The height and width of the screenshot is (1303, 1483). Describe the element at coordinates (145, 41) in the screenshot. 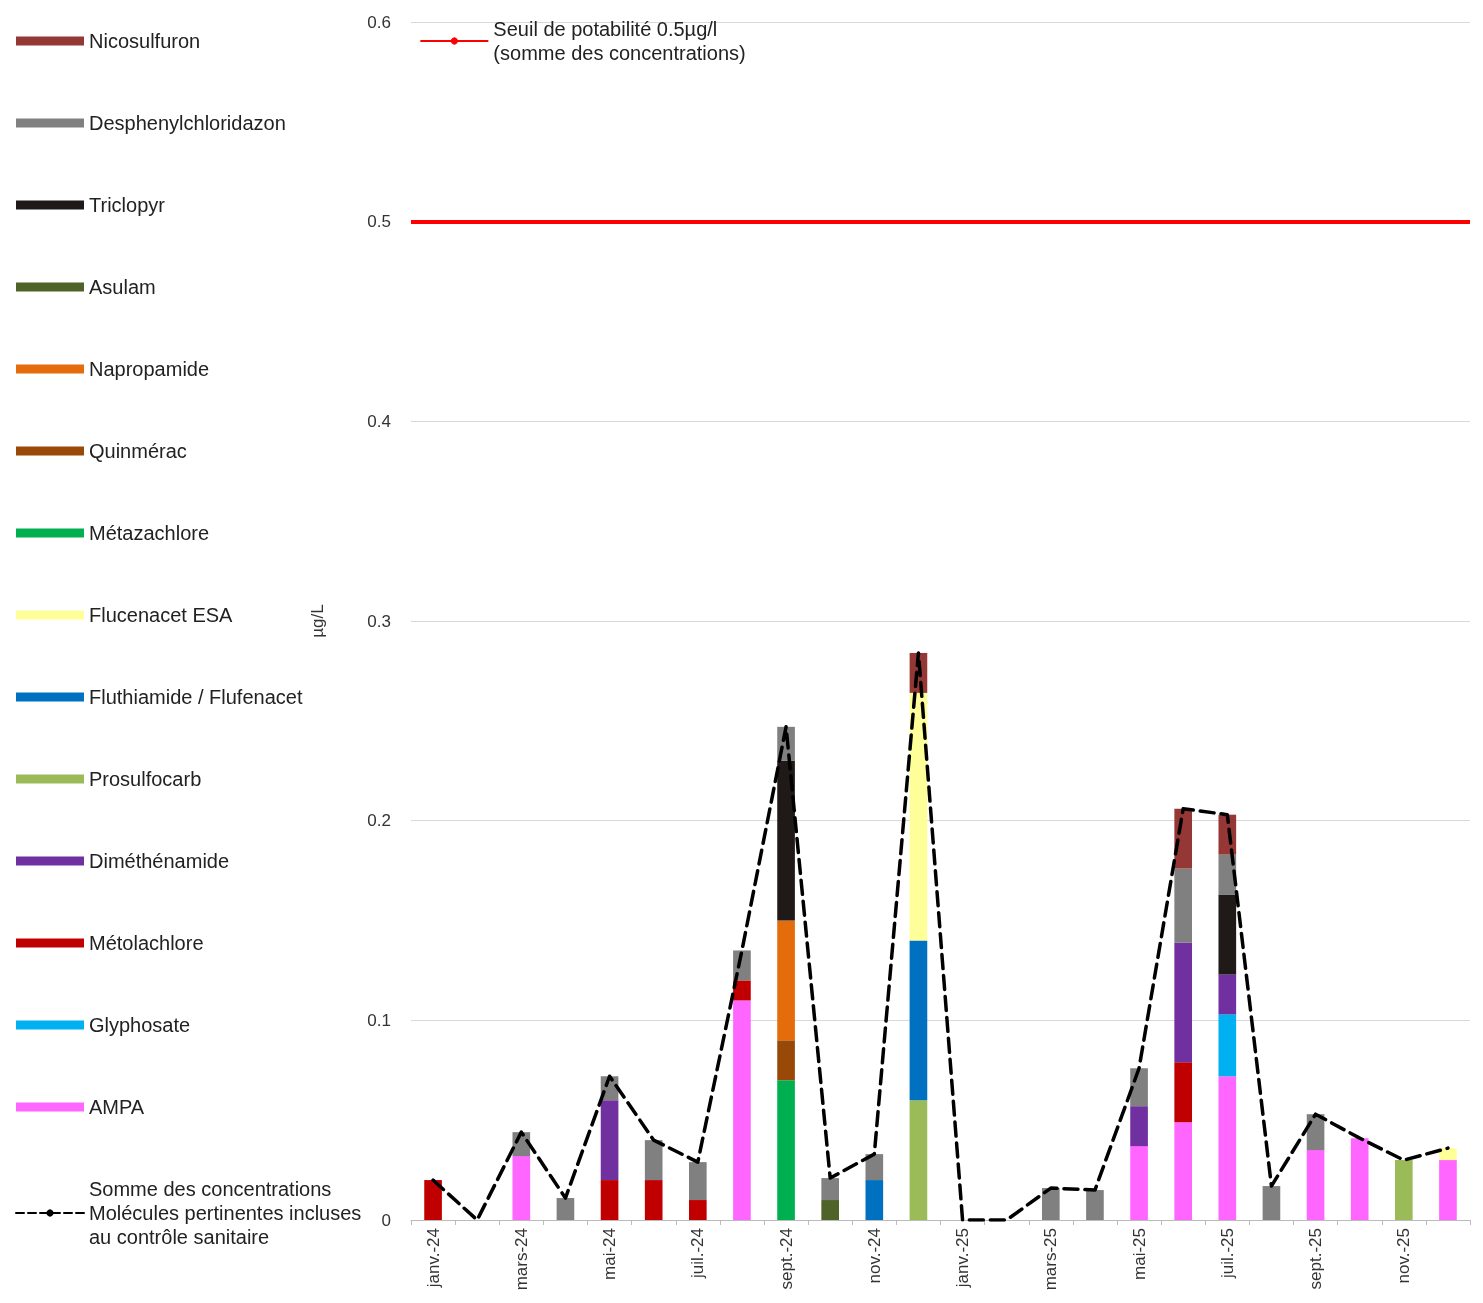

I see `legend-label: Nicosulfuron` at that location.